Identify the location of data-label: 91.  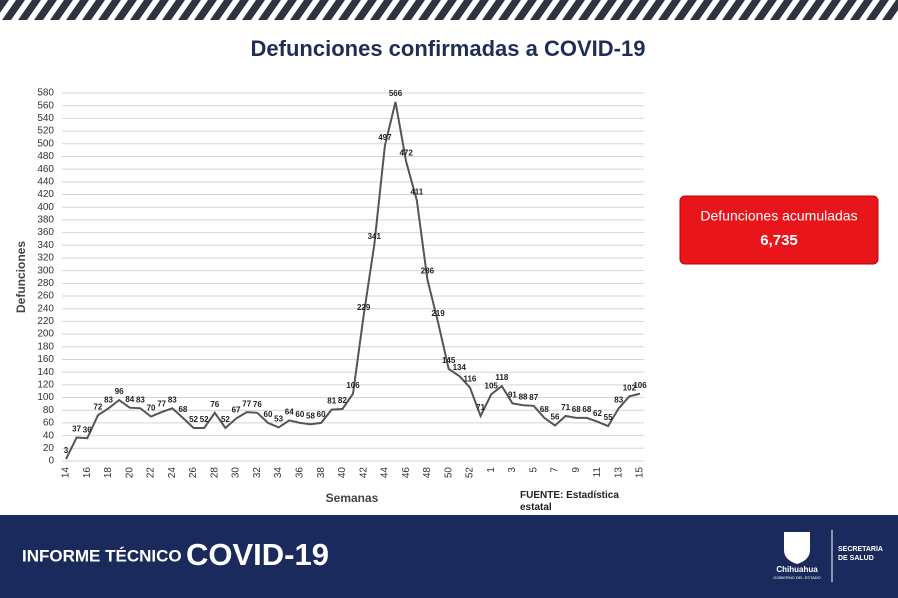
(512, 394).